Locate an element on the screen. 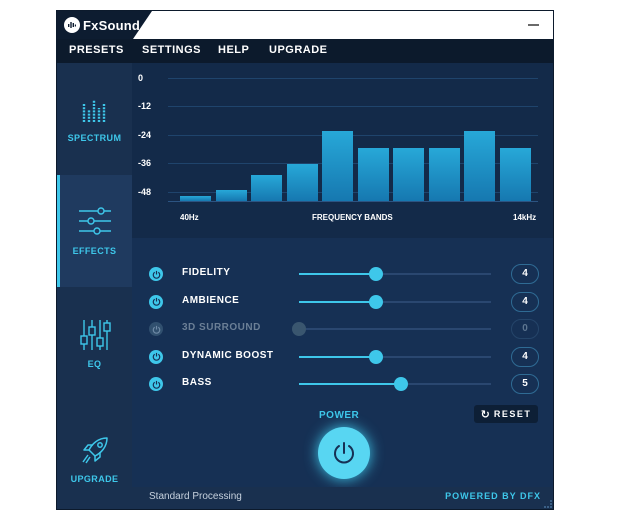 The image size is (640, 515). sidebar-item-spectrum: SPECTRUM is located at coordinates (94, 119).